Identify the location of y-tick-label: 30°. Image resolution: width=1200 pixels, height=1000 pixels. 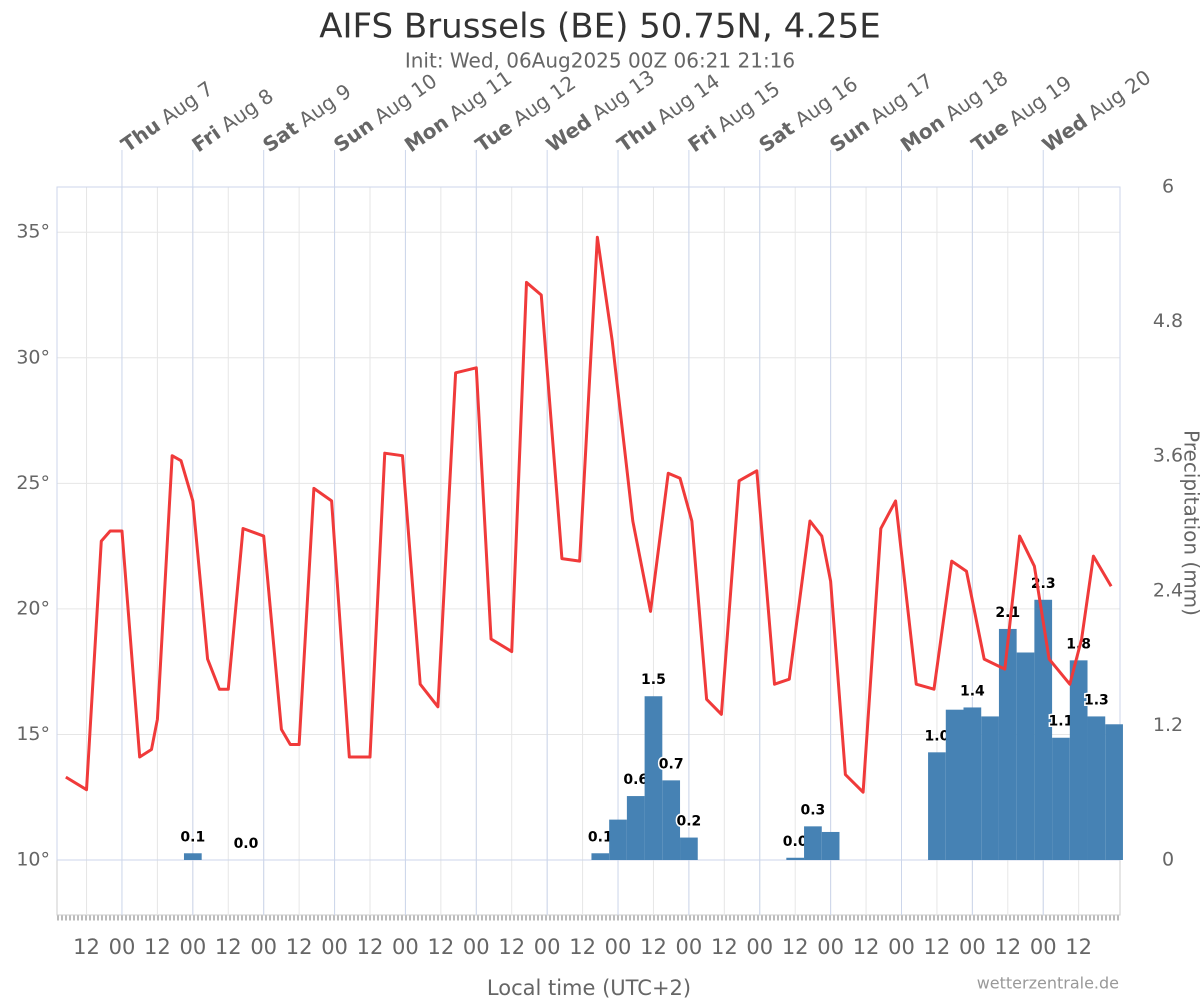
(33, 357).